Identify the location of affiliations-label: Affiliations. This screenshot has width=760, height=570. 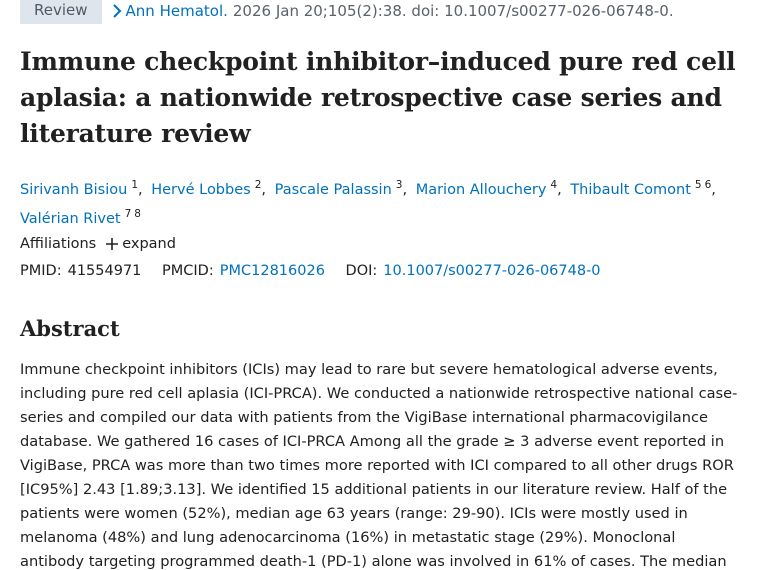
(58, 244).